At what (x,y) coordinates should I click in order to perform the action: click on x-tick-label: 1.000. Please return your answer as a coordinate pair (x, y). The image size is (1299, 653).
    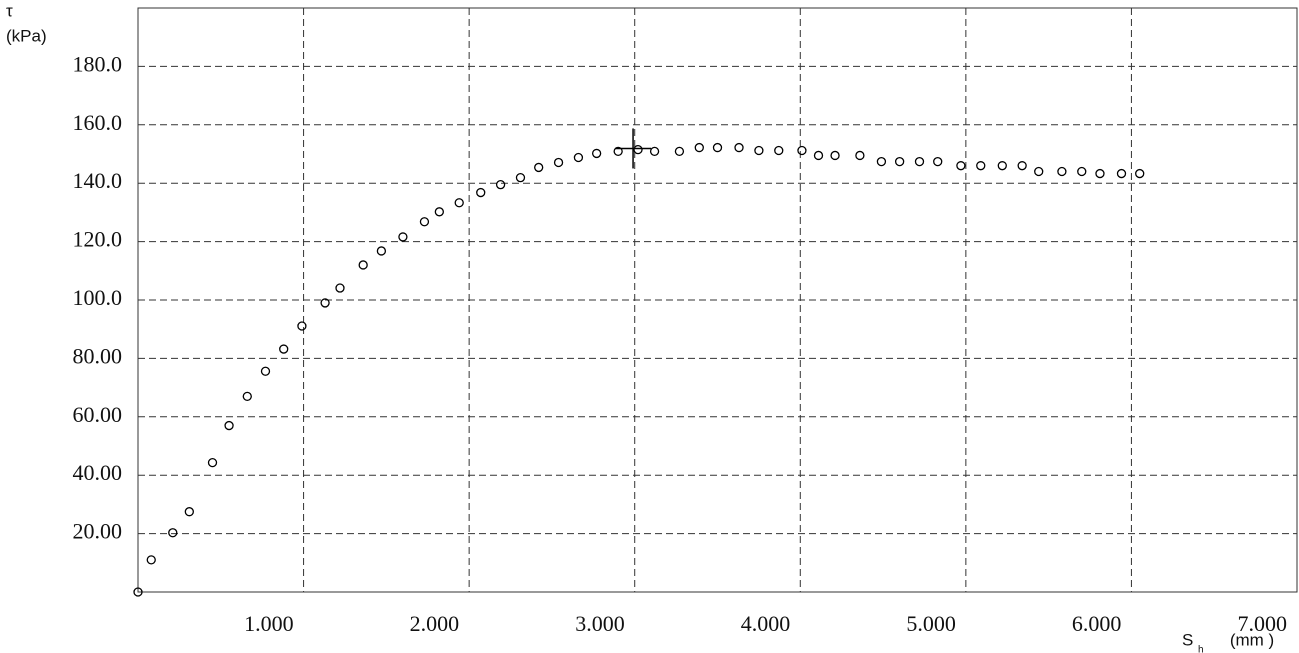
    Looking at the image, I should click on (269, 623).